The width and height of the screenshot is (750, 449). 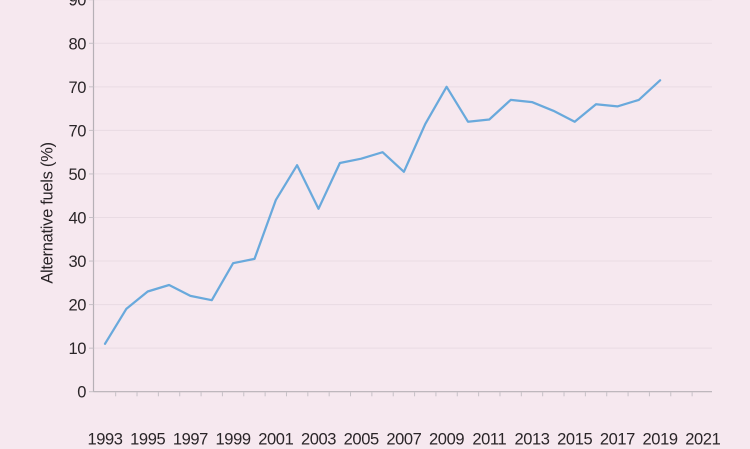 What do you see at coordinates (489, 440) in the screenshot?
I see `x-tick-label: 2011` at bounding box center [489, 440].